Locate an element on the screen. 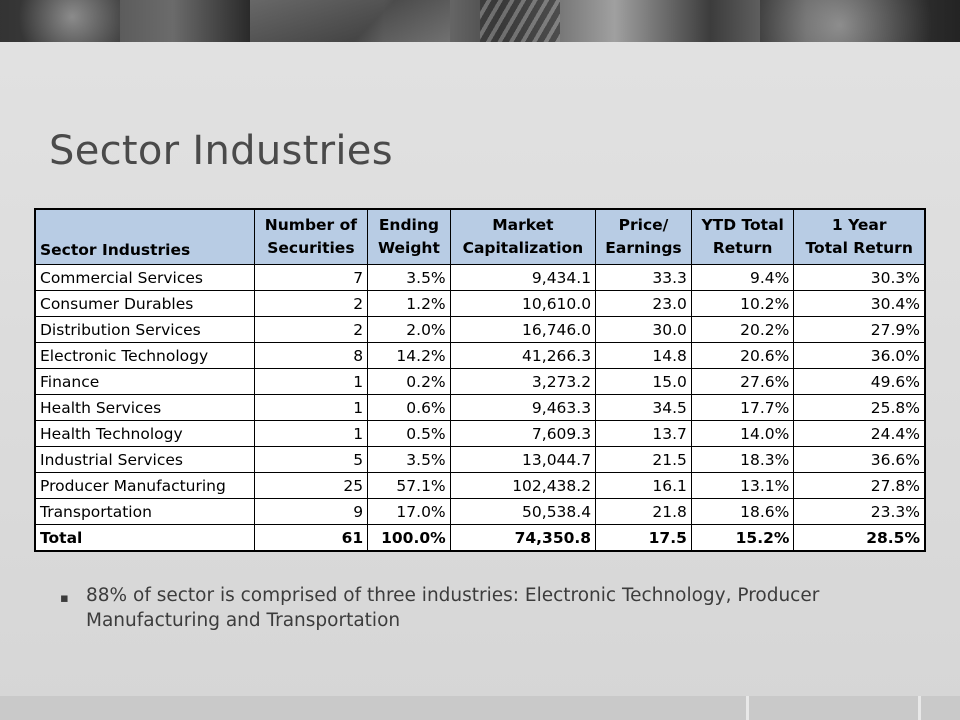 Image resolution: width=960 pixels, height=720 pixels. value-cell: 9,463.3 is located at coordinates (523, 407).